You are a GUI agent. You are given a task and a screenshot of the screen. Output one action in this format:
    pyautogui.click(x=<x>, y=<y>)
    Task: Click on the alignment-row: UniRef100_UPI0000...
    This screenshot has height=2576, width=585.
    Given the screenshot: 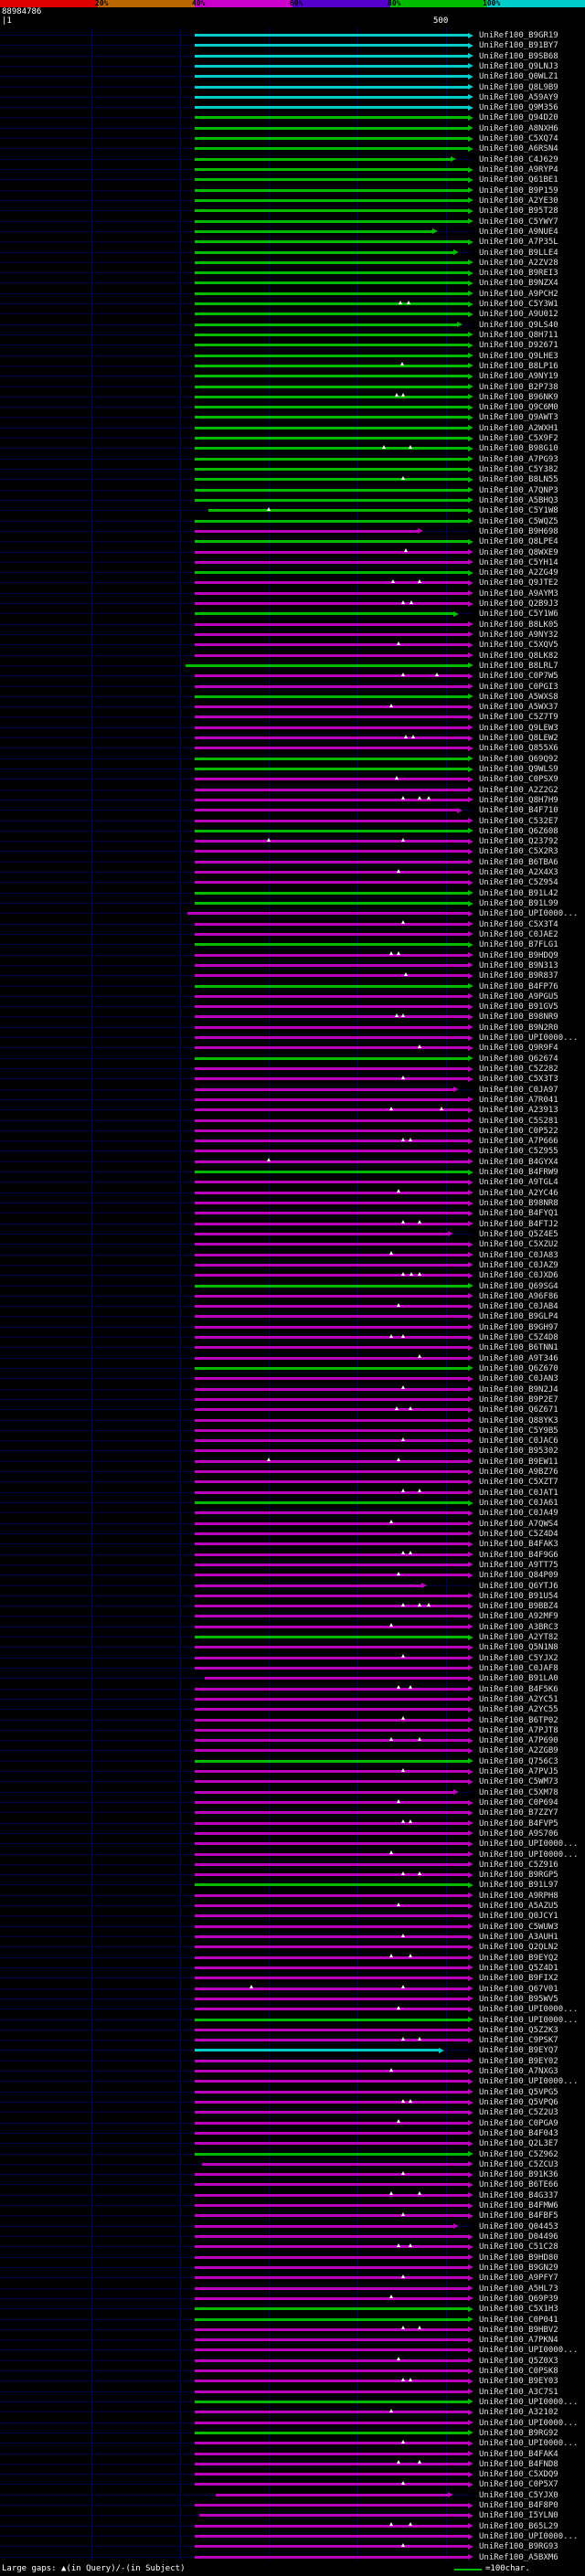 What is the action you would take?
    pyautogui.click(x=293, y=2443)
    